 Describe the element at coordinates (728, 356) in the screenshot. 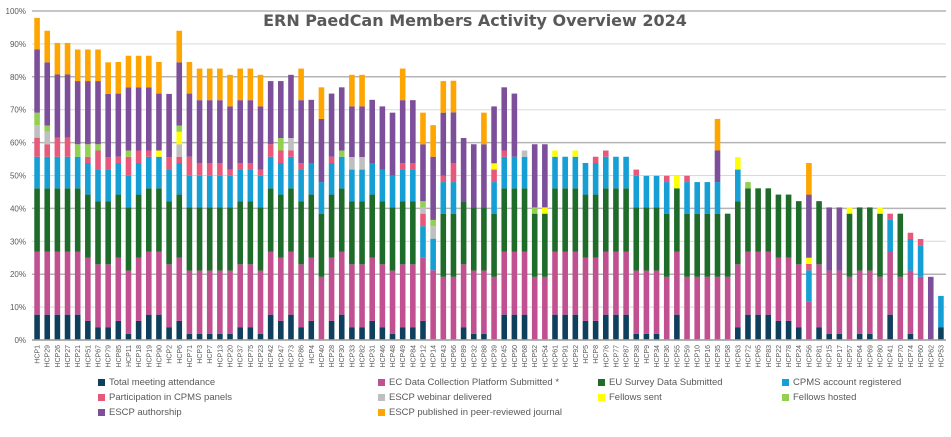

I see `x-tick-label: HCP58` at that location.